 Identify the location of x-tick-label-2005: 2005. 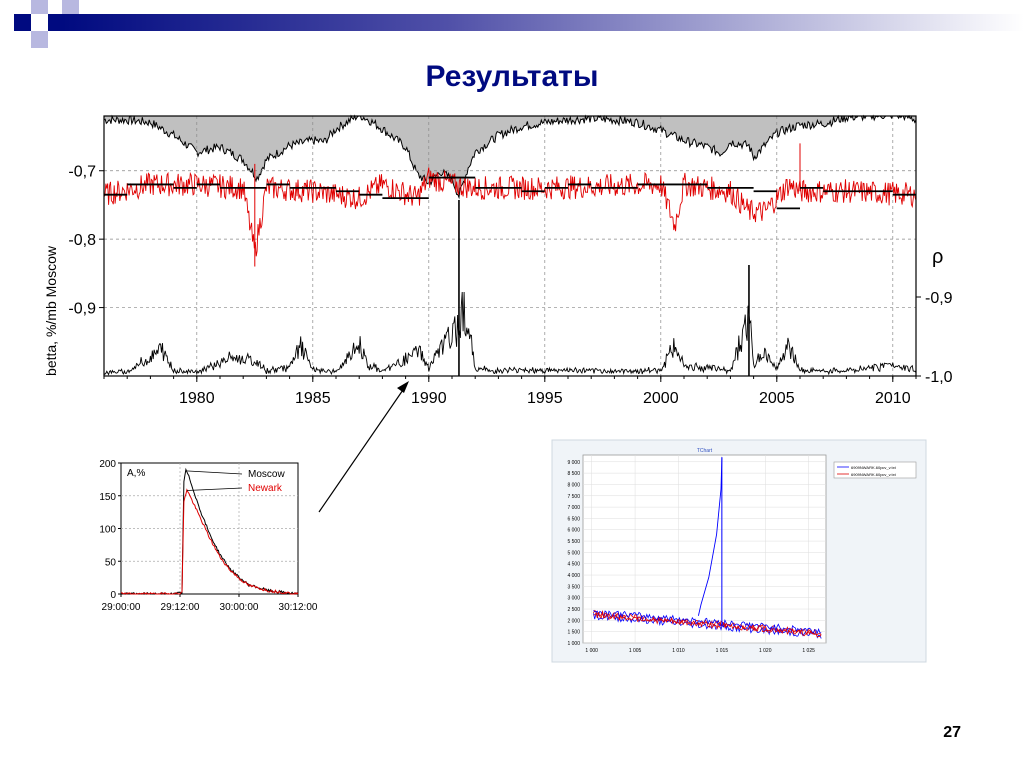
(777, 398).